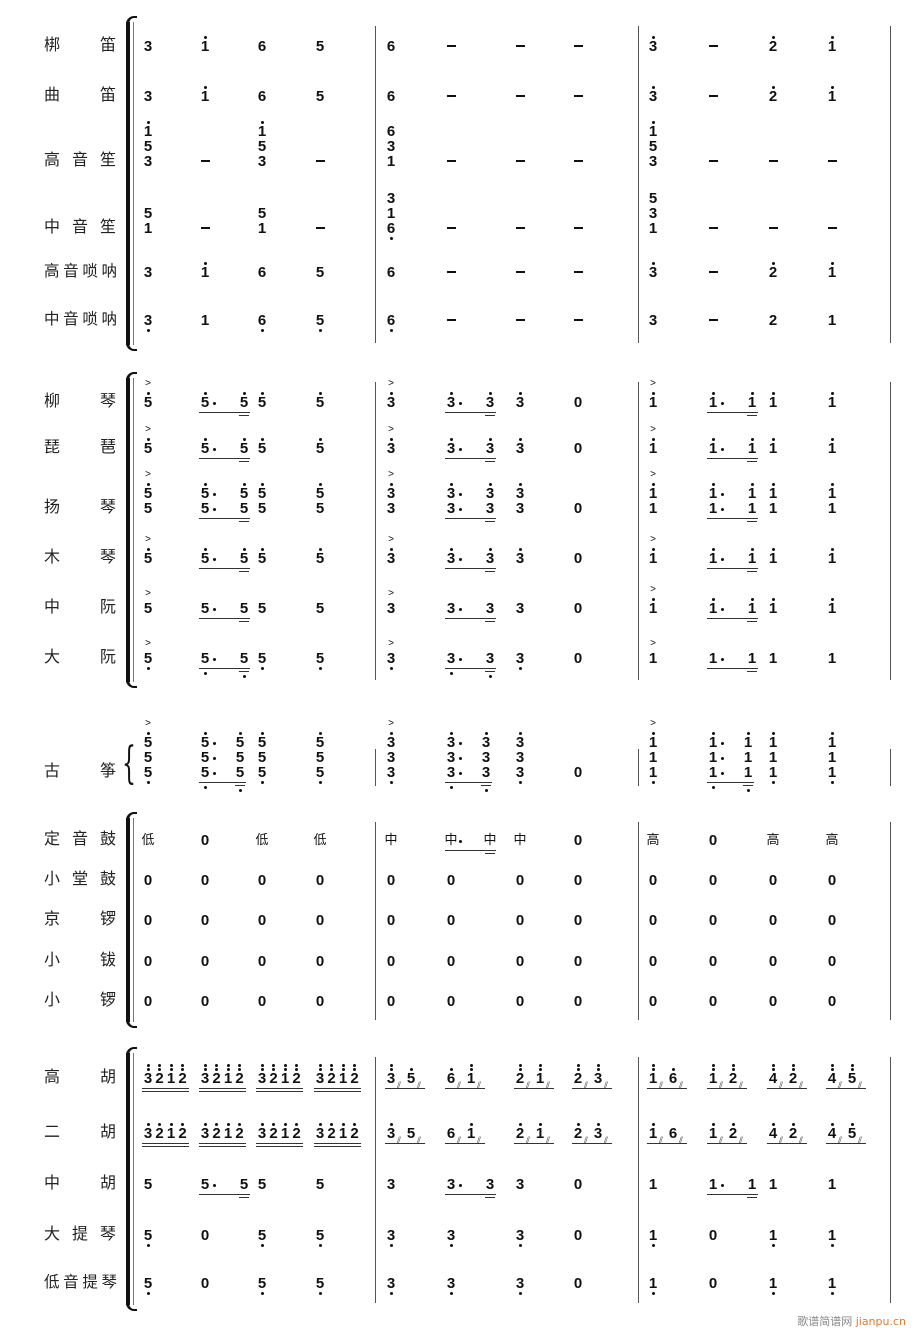  What do you see at coordinates (320, 840) in the screenshot?
I see `note: 低` at bounding box center [320, 840].